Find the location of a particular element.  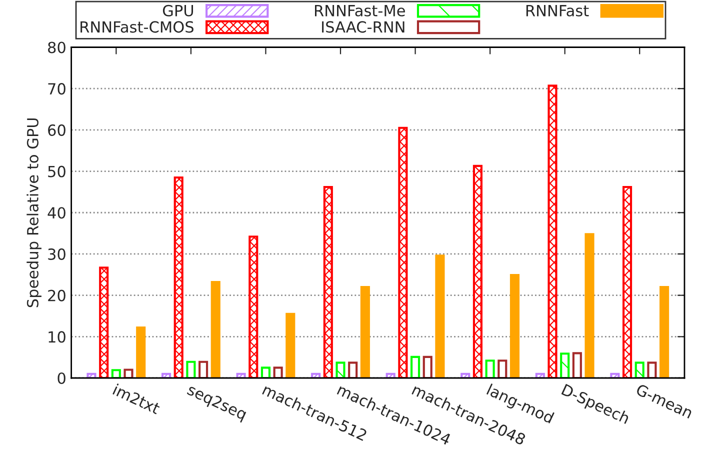

y-tick-label: 80 is located at coordinates (57, 48).